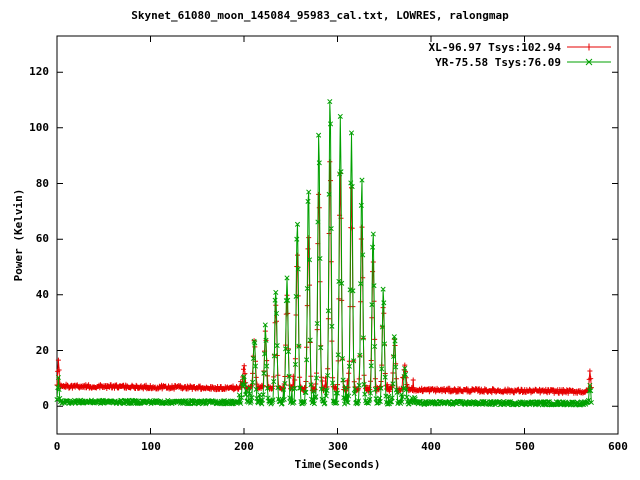  I want to click on legend-entry-xl: XL-96.97 Tsys:102.94, so click(520, 47).